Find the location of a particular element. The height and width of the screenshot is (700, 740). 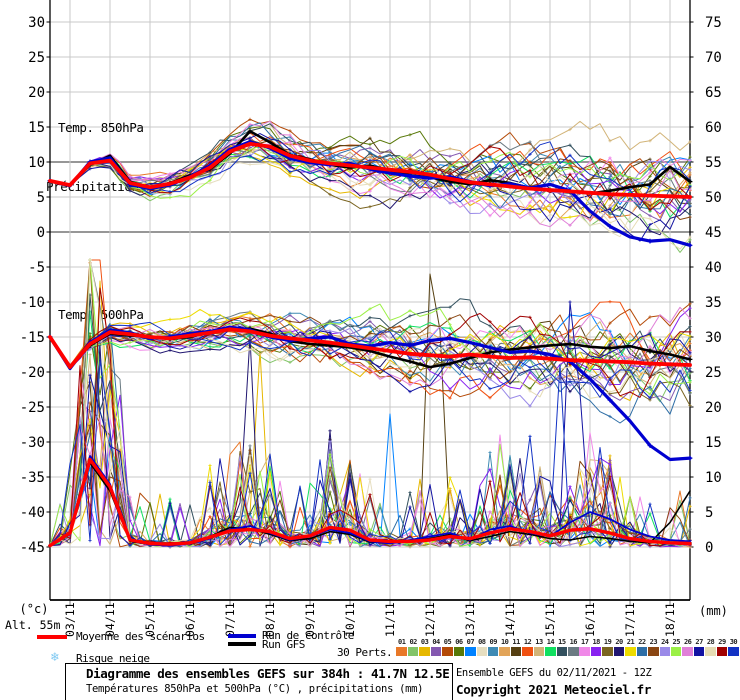

pert-number: 16 is located at coordinates (573, 642).